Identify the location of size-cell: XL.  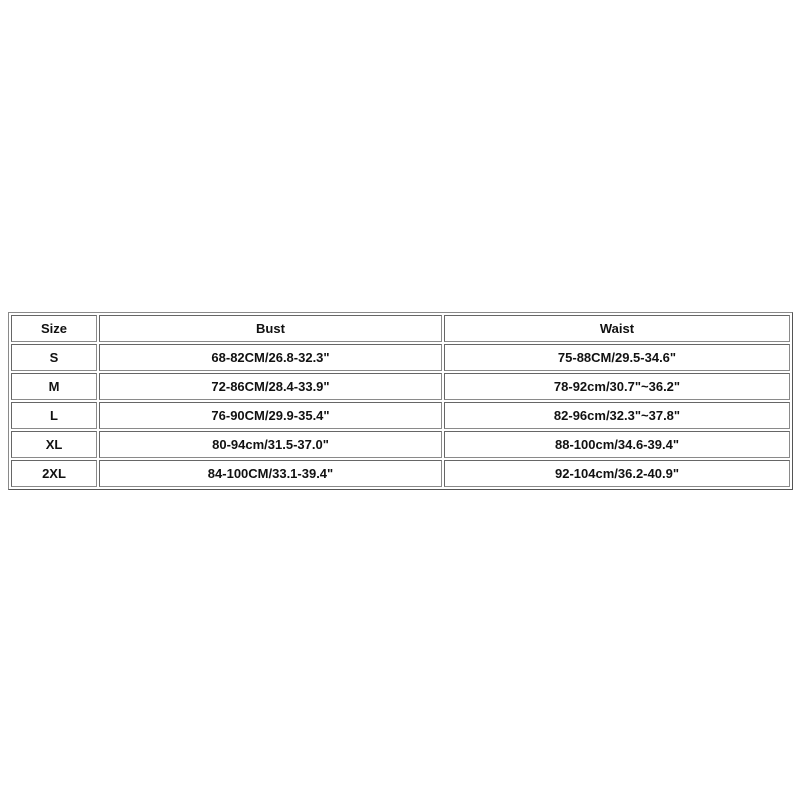
(54, 444).